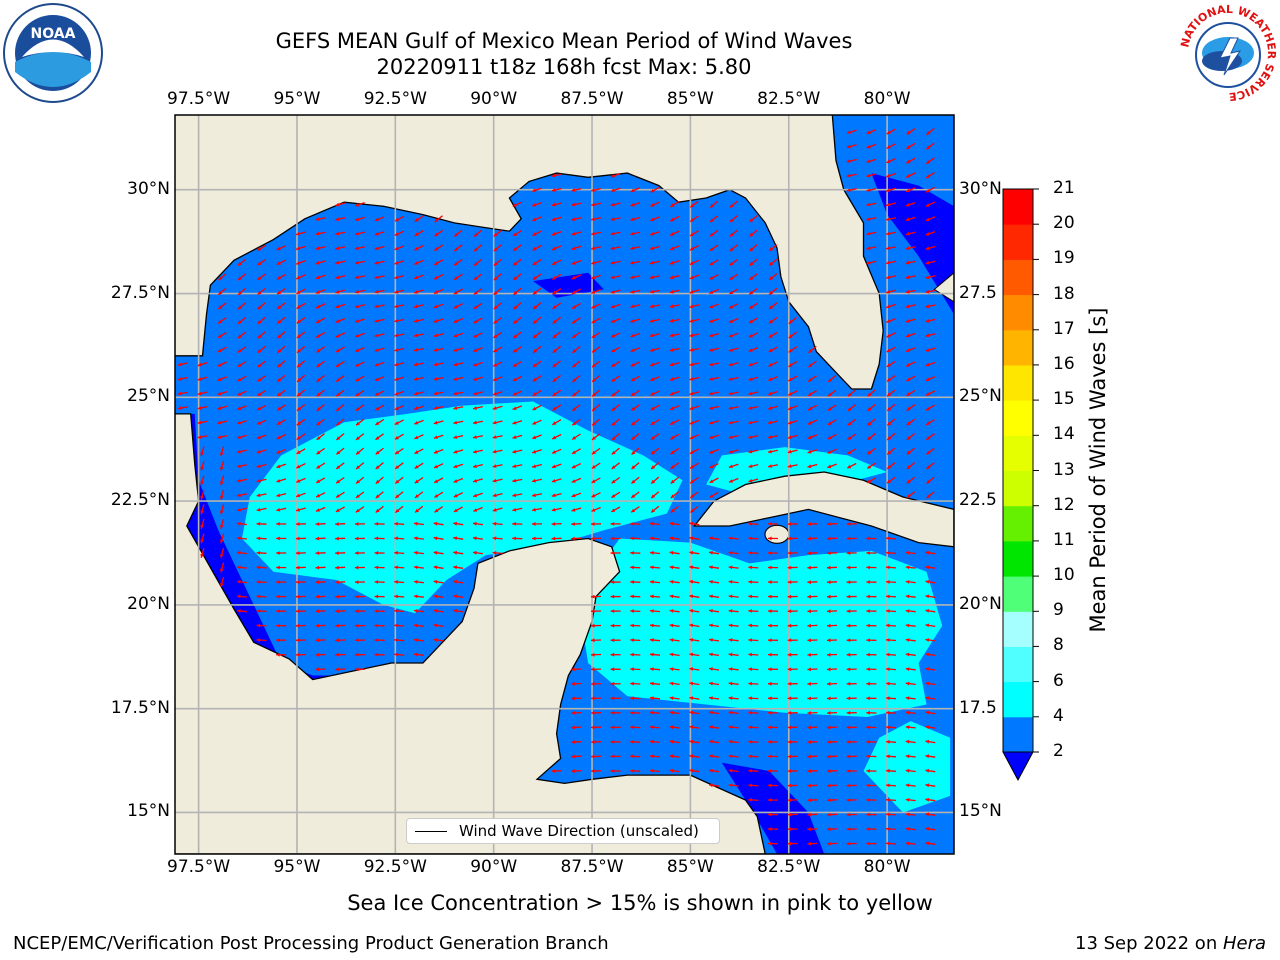 The height and width of the screenshot is (960, 1280). I want to click on colorbar-label: Mean Period of Wind Waves [s], so click(1098, 470).